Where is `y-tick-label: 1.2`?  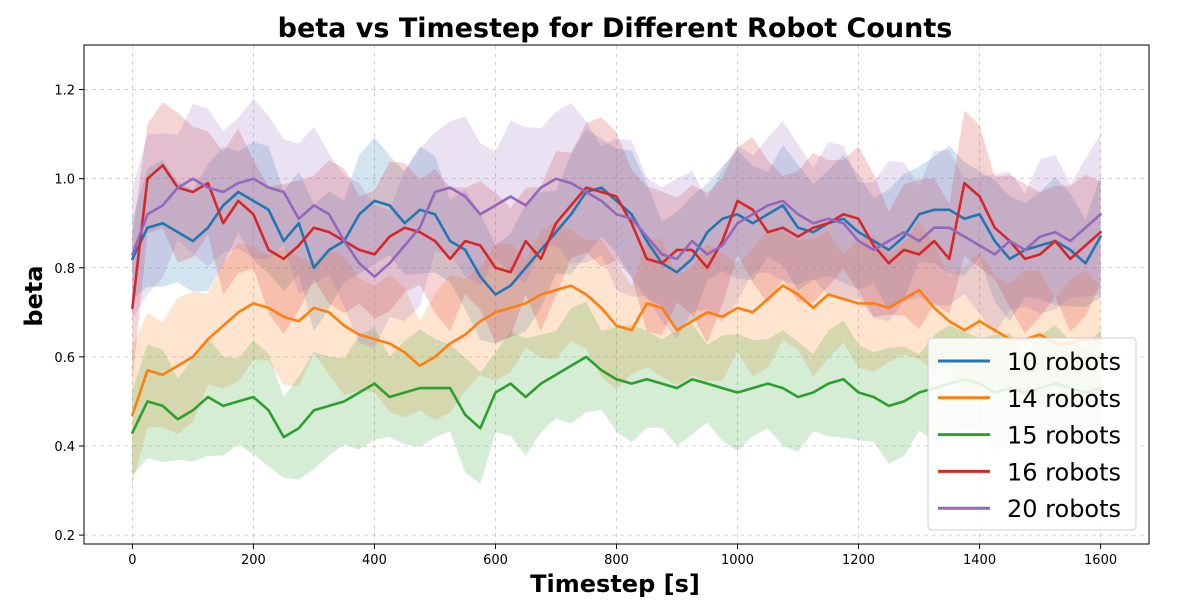 y-tick-label: 1.2 is located at coordinates (64, 91).